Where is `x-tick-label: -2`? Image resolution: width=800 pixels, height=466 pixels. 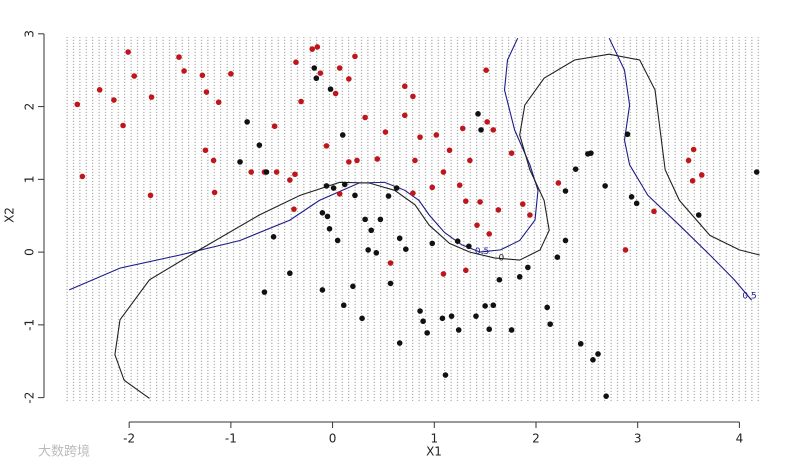
x-tick-label: -2 is located at coordinates (129, 439).